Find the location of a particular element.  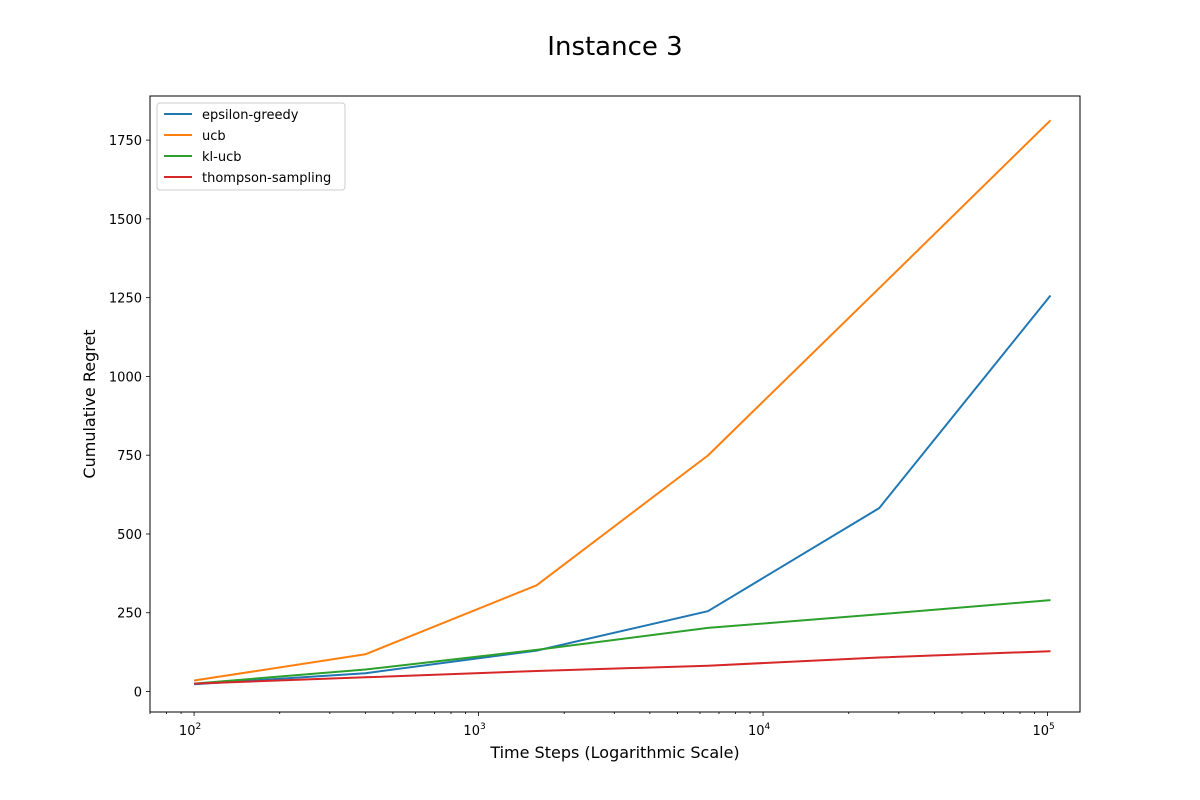

x-tick-label: 10³ is located at coordinates (474, 730).